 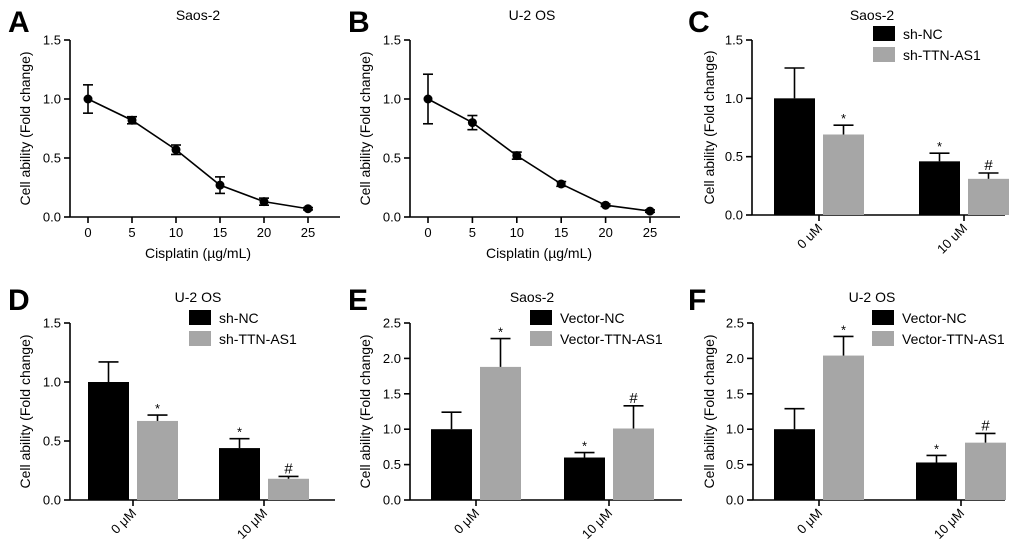 I want to click on y-tick-label: 2.0, so click(x=392, y=358).